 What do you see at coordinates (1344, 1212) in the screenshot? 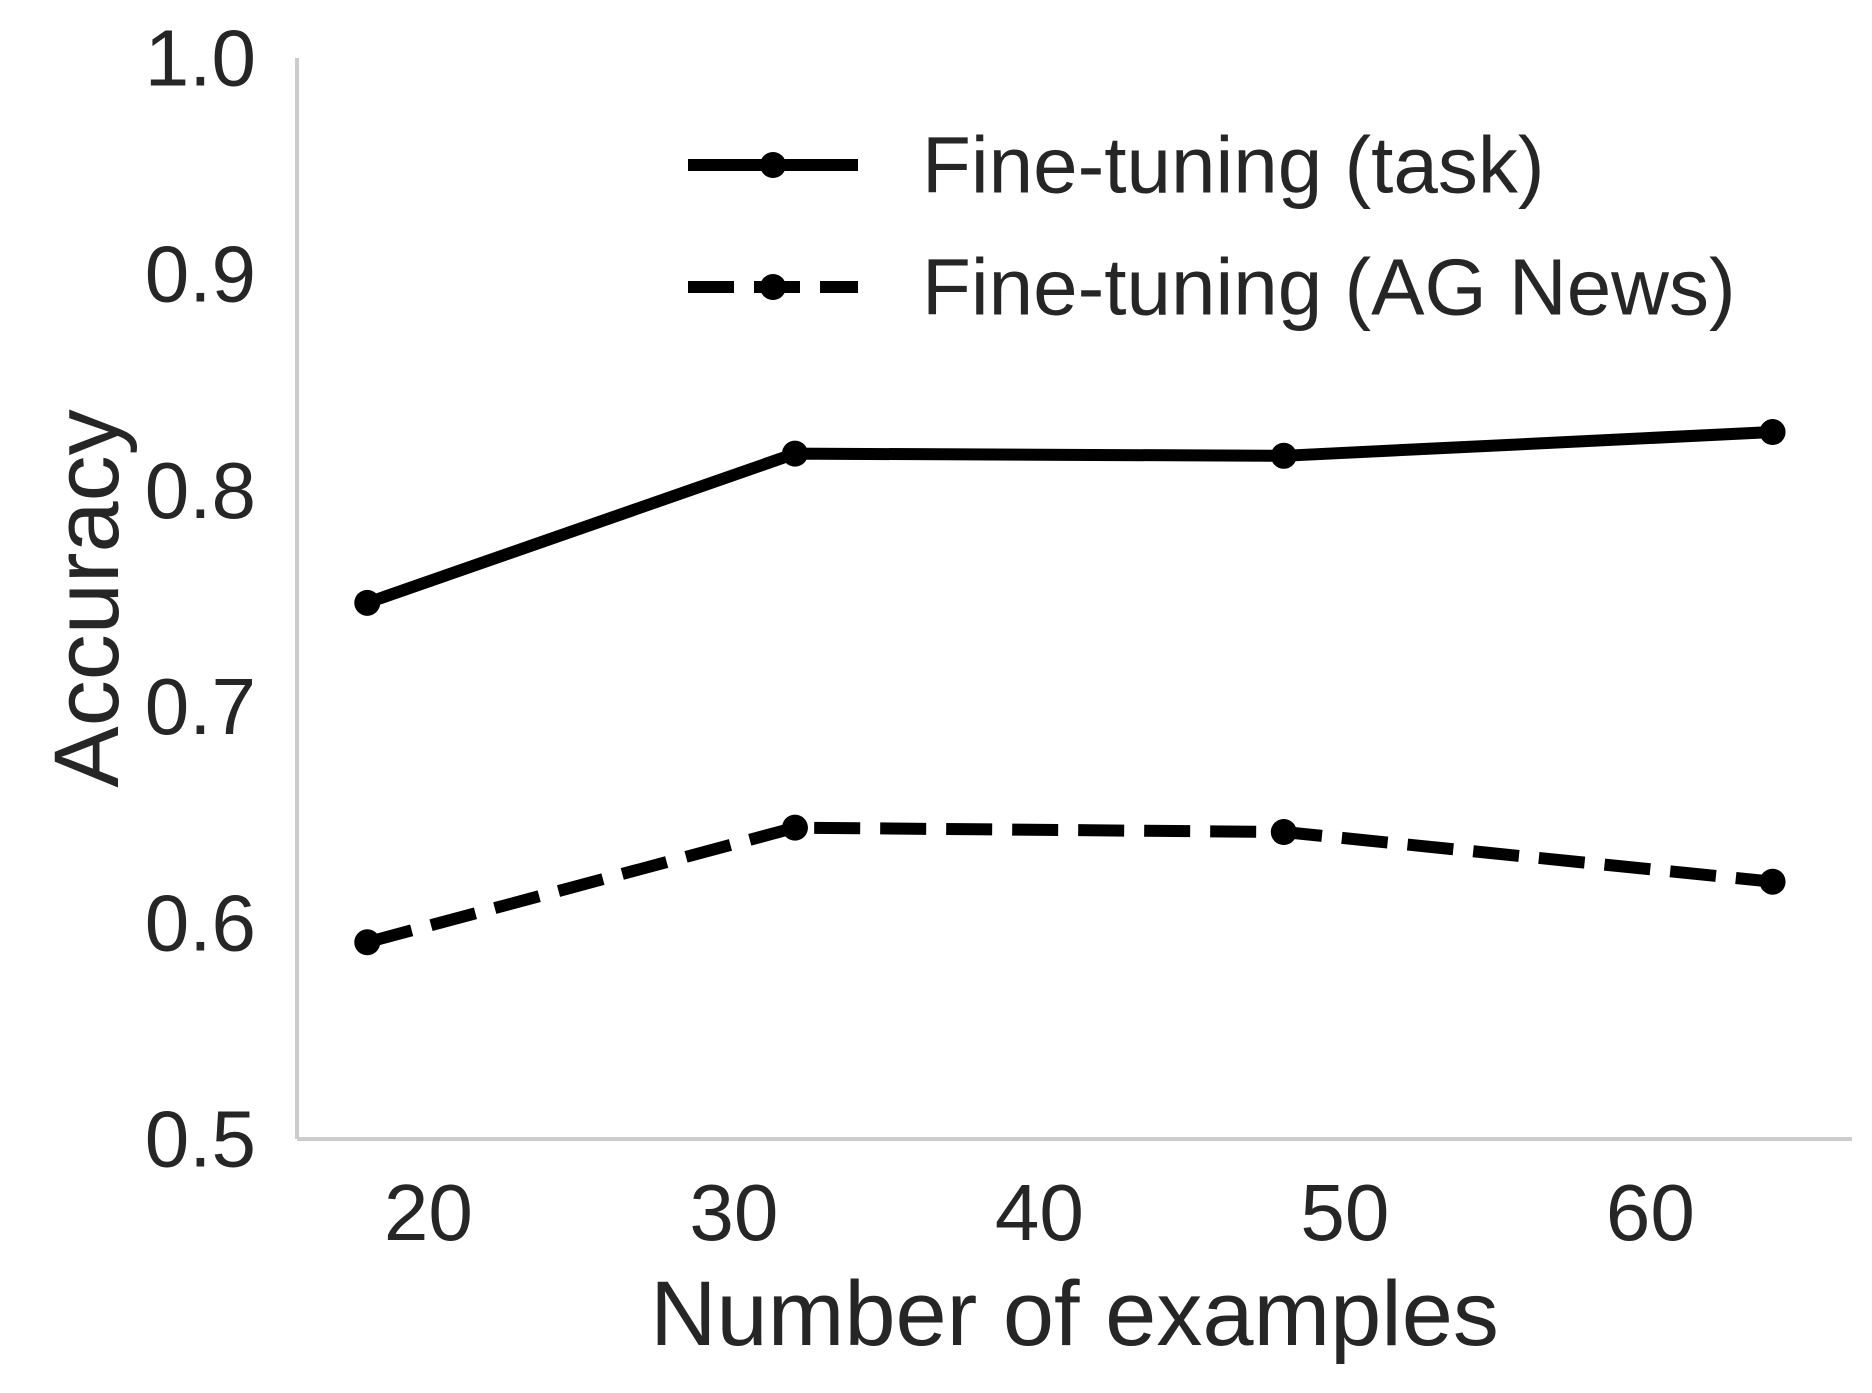
I see `x-tick-label: 50` at bounding box center [1344, 1212].